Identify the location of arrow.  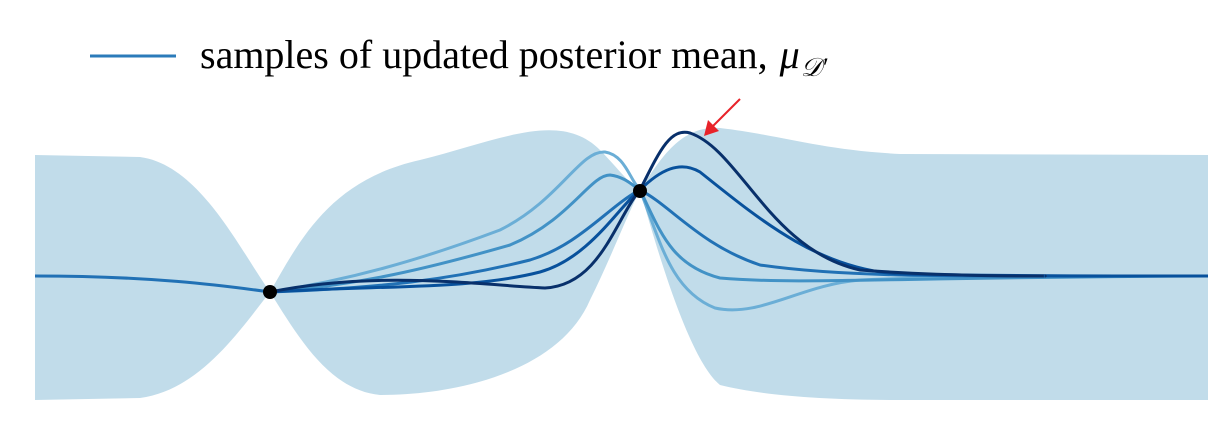
(726, 113).